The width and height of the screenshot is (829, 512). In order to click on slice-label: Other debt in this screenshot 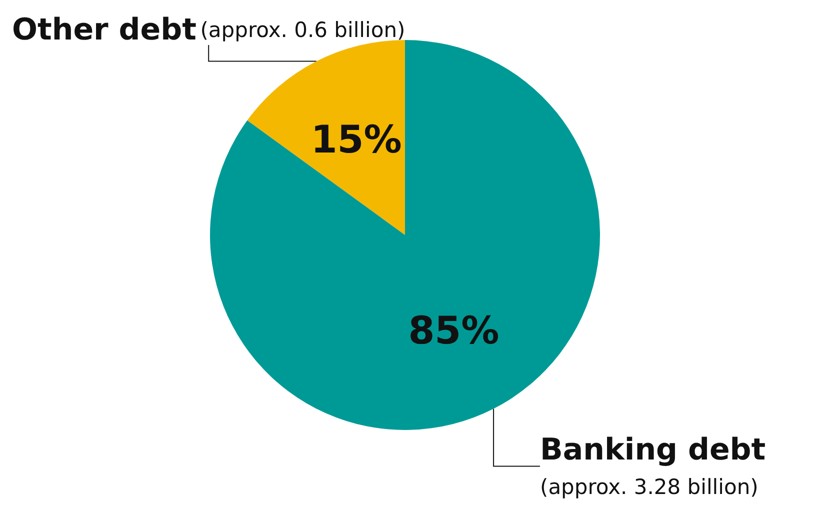, I will do `click(104, 30)`.